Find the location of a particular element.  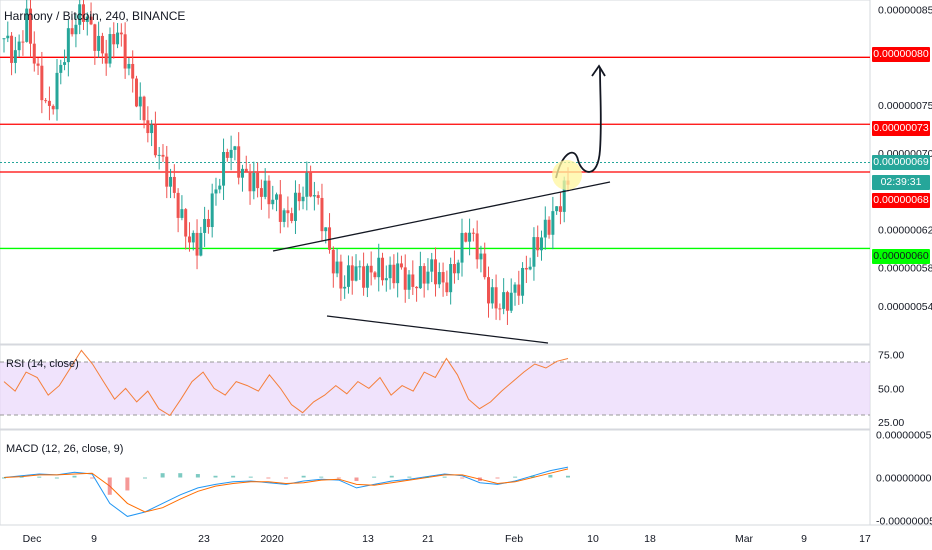

macd-pane-label: MACD (12, 26, close, 9) is located at coordinates (65, 449).